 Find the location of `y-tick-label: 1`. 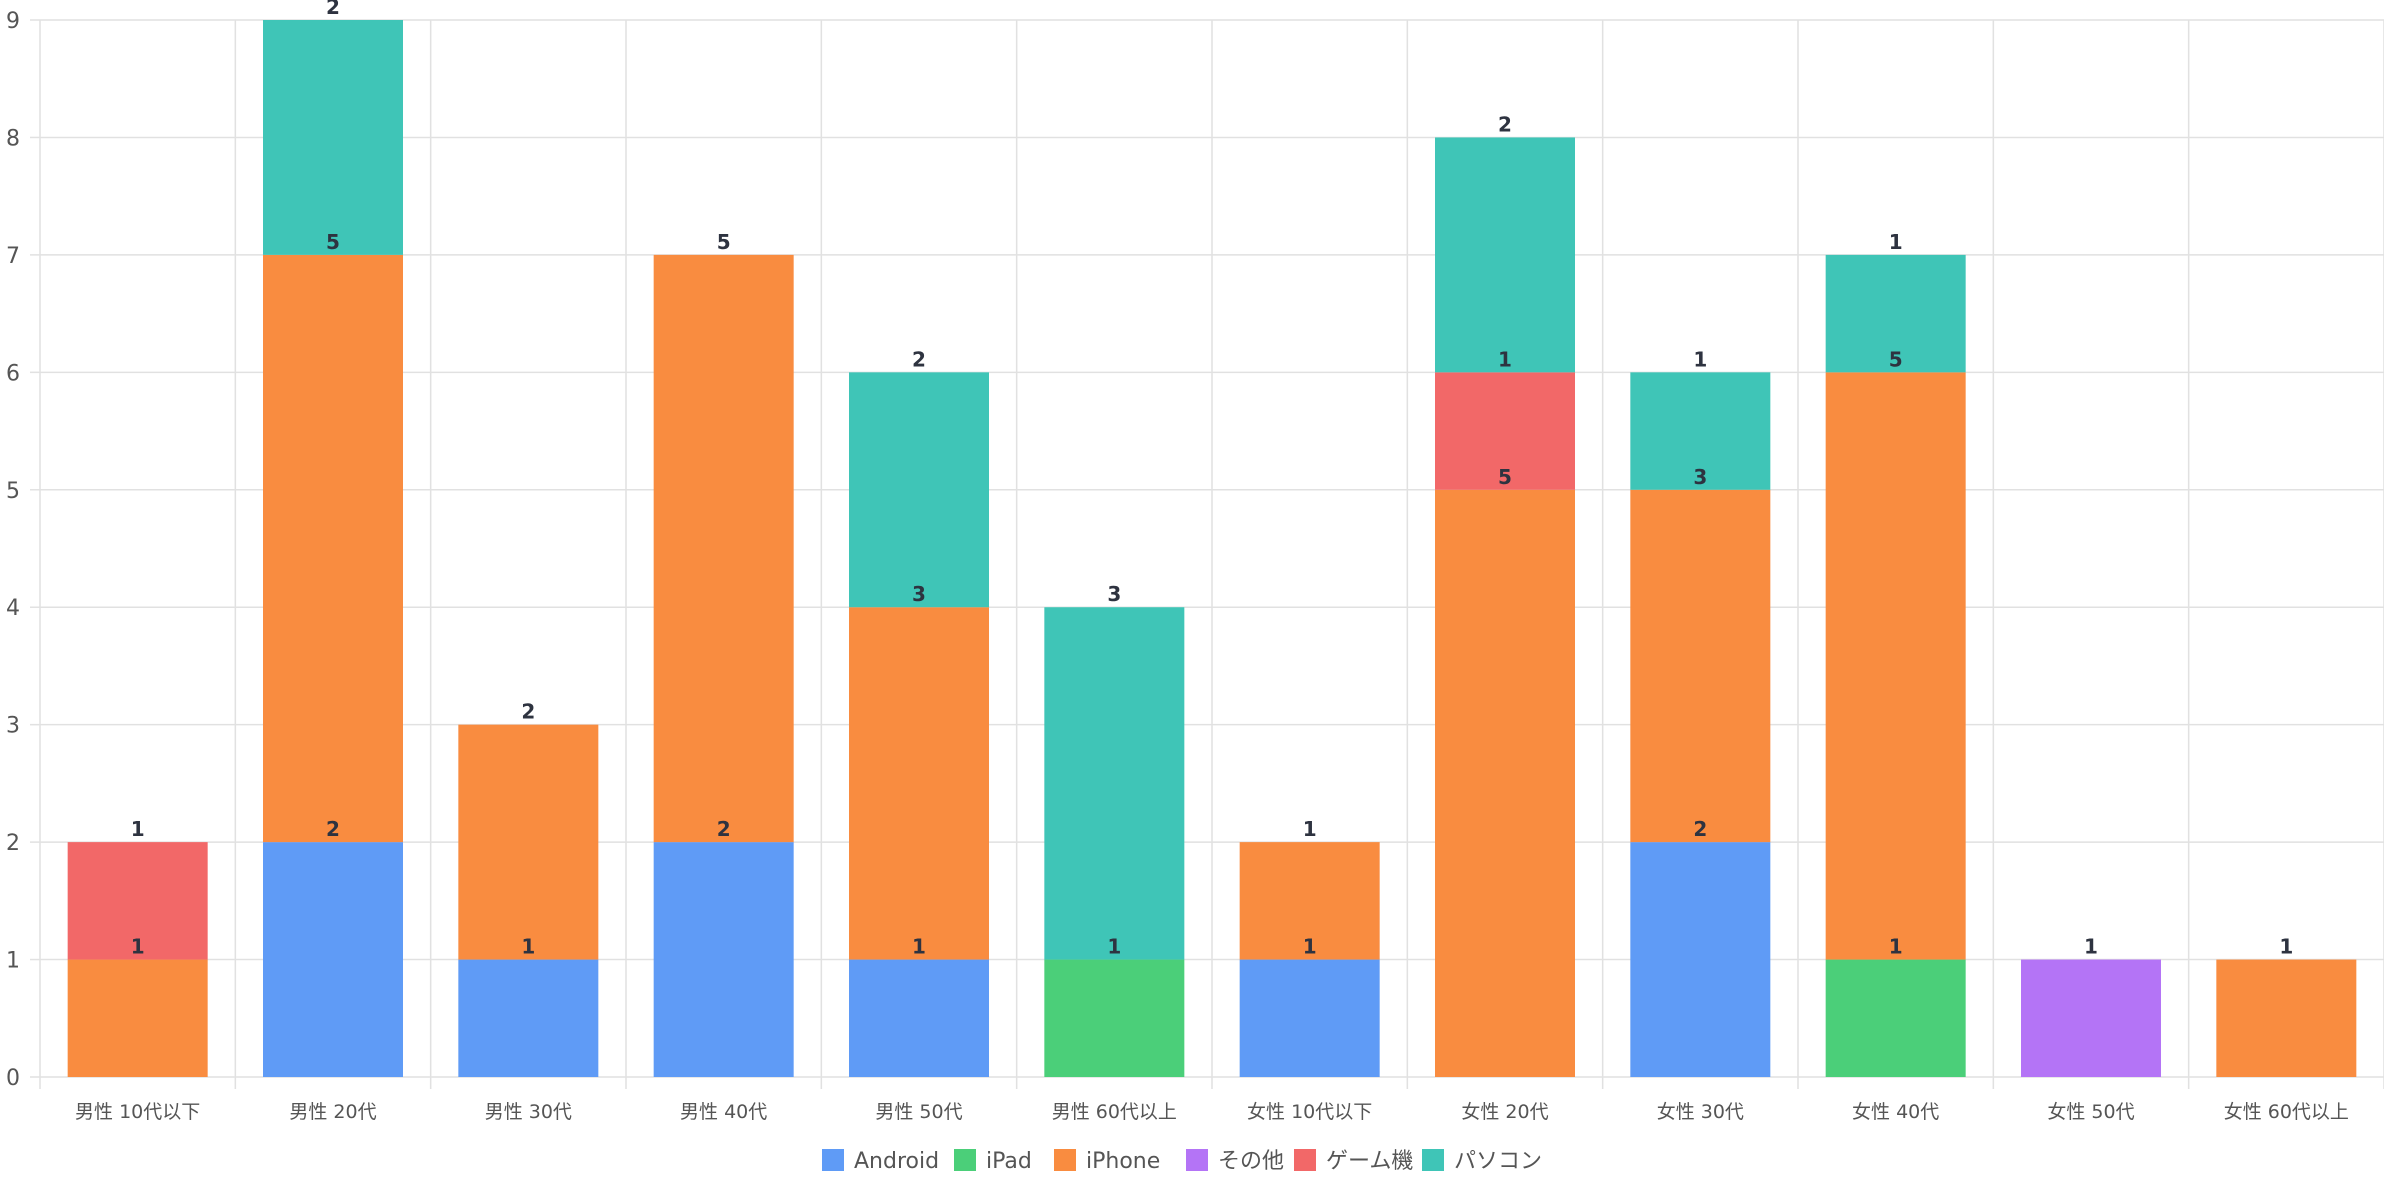

y-tick-label: 1 is located at coordinates (13, 961).